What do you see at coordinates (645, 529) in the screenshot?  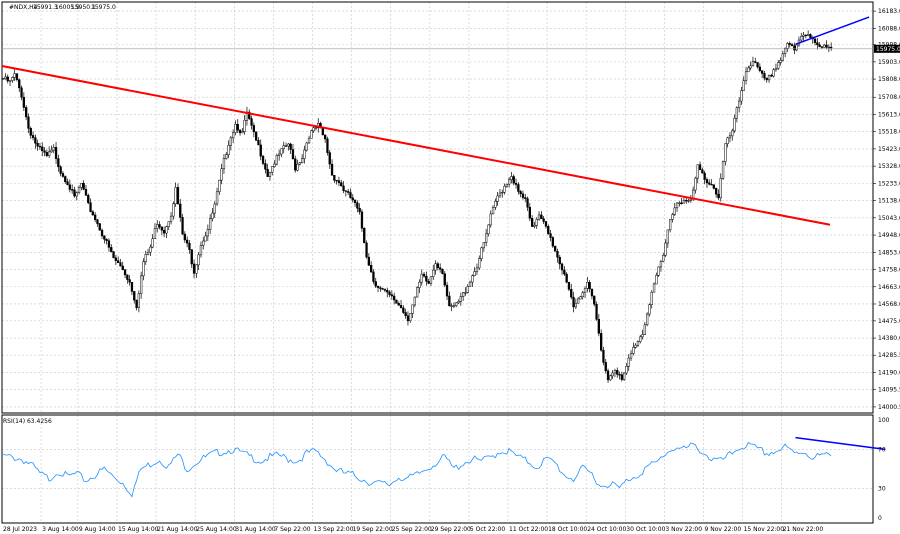 I see `x-tick-label: 30 Oct 10:00` at bounding box center [645, 529].